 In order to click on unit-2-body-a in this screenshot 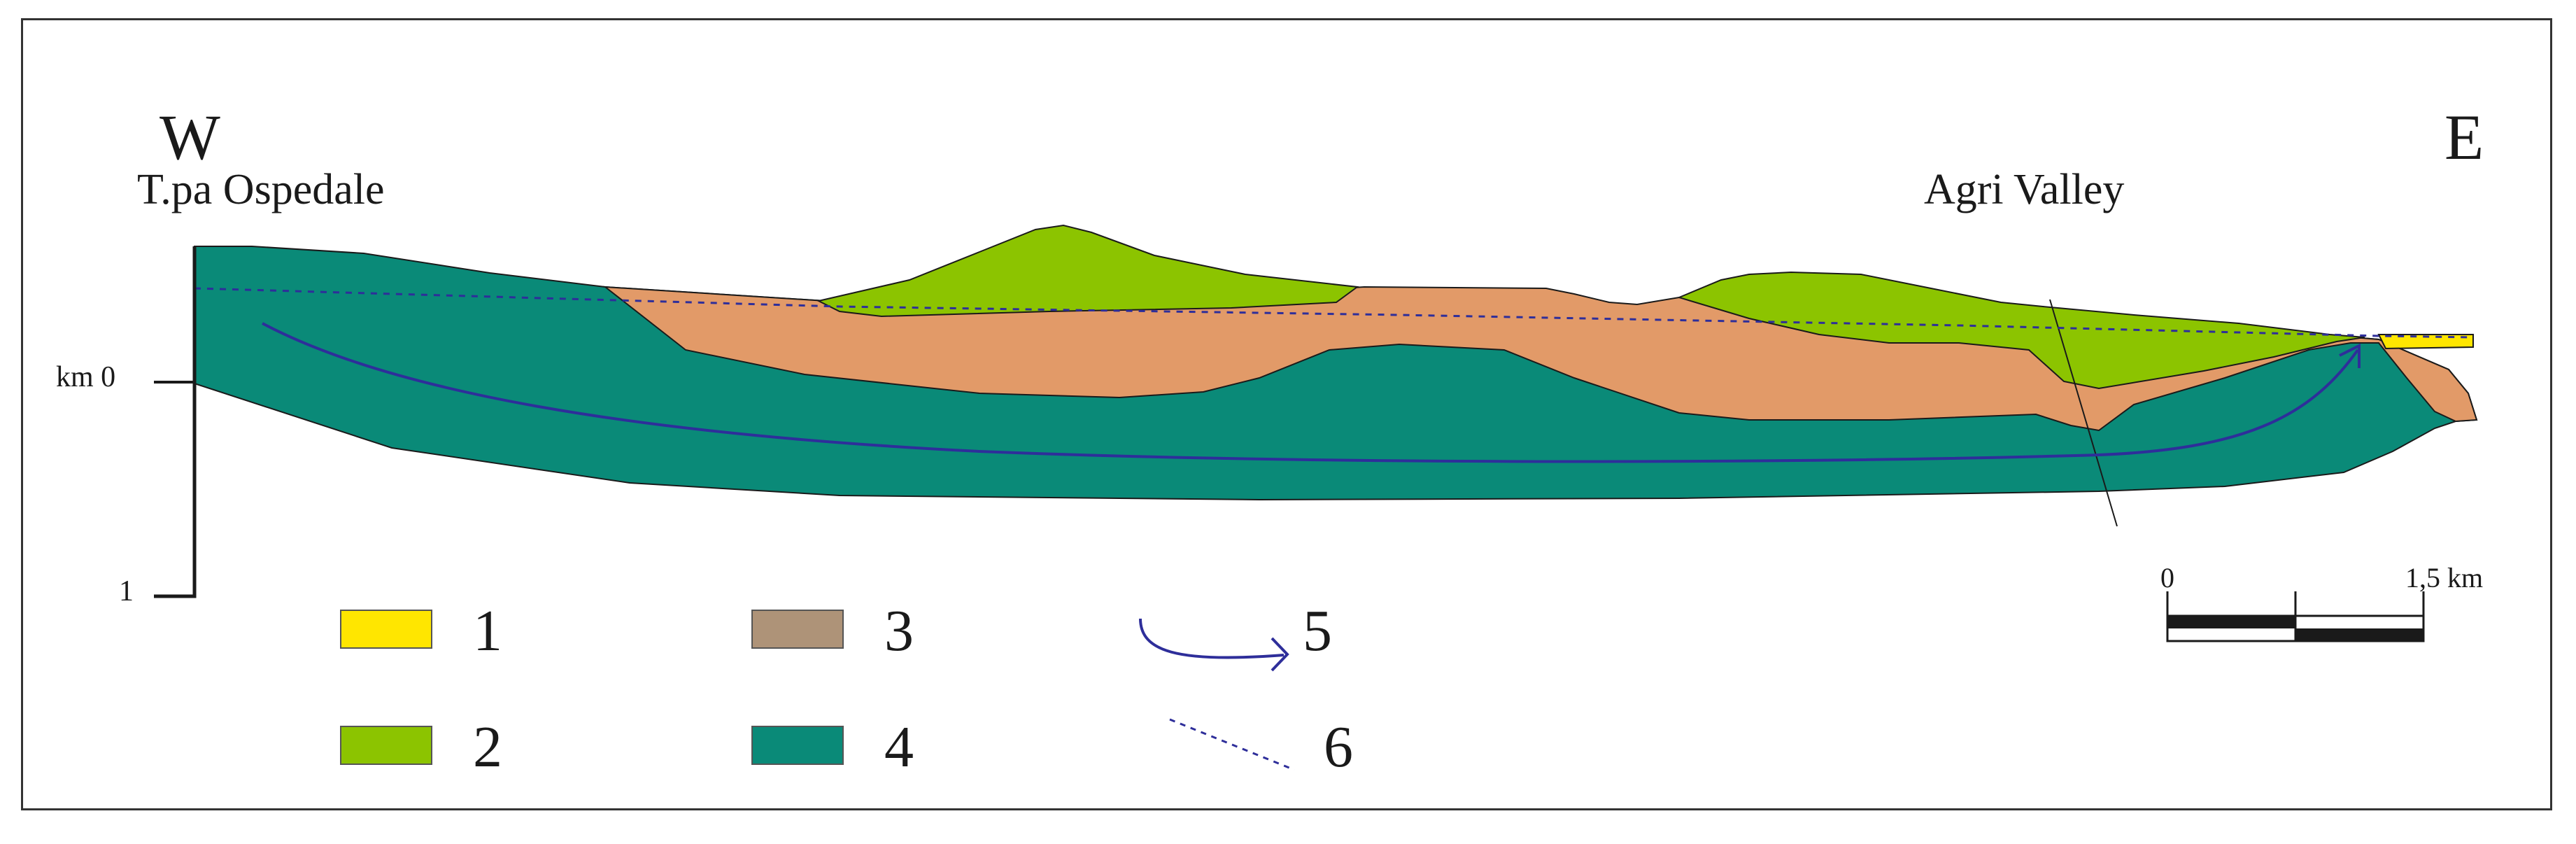, I will do `click(1087, 271)`.